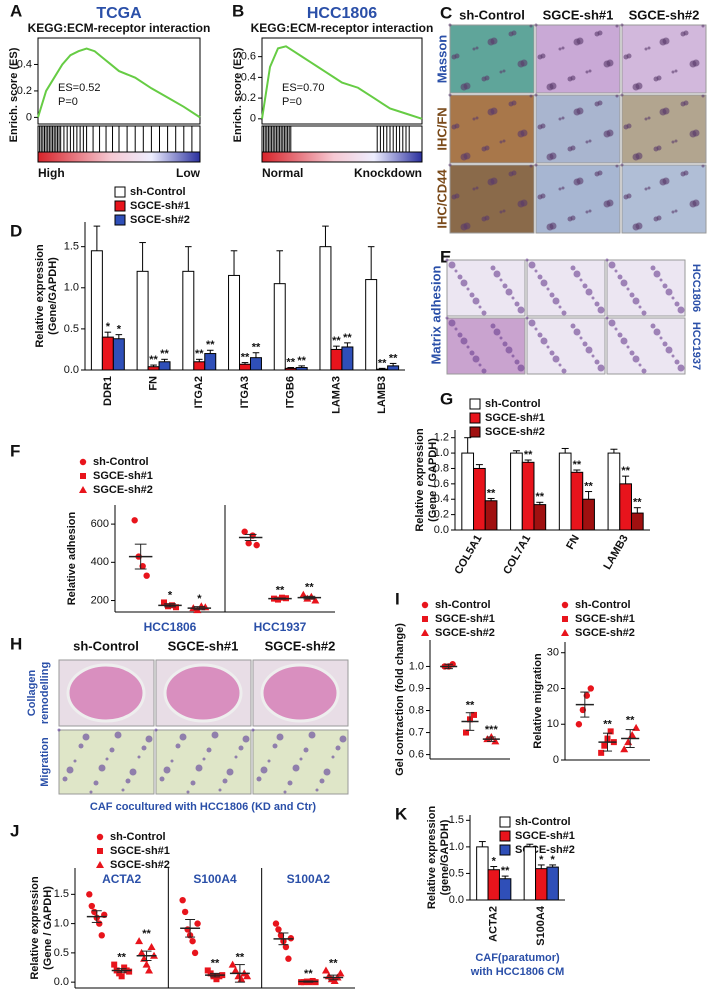 This screenshot has height=1001, width=707. I want to click on y-tick-label: 0.6, so click(416, 754).